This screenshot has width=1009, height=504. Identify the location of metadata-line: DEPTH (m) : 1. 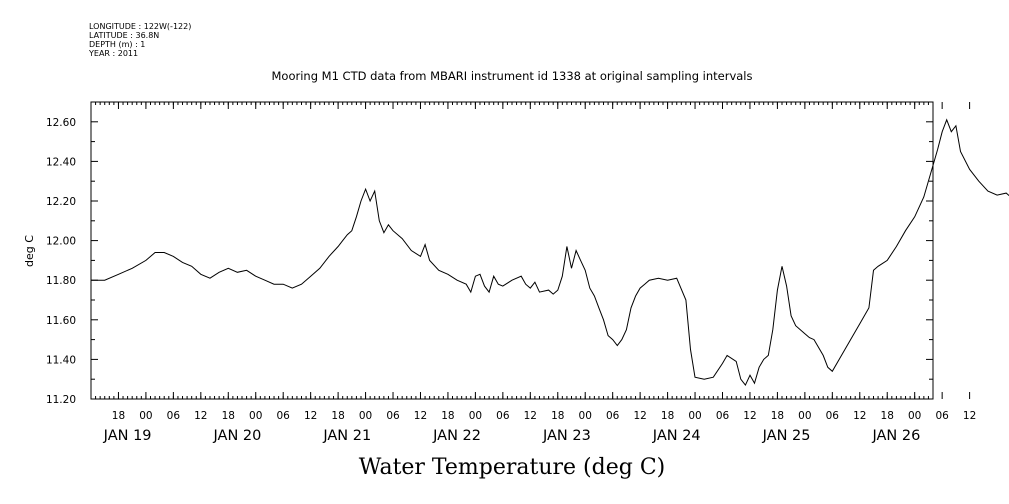
(117, 44).